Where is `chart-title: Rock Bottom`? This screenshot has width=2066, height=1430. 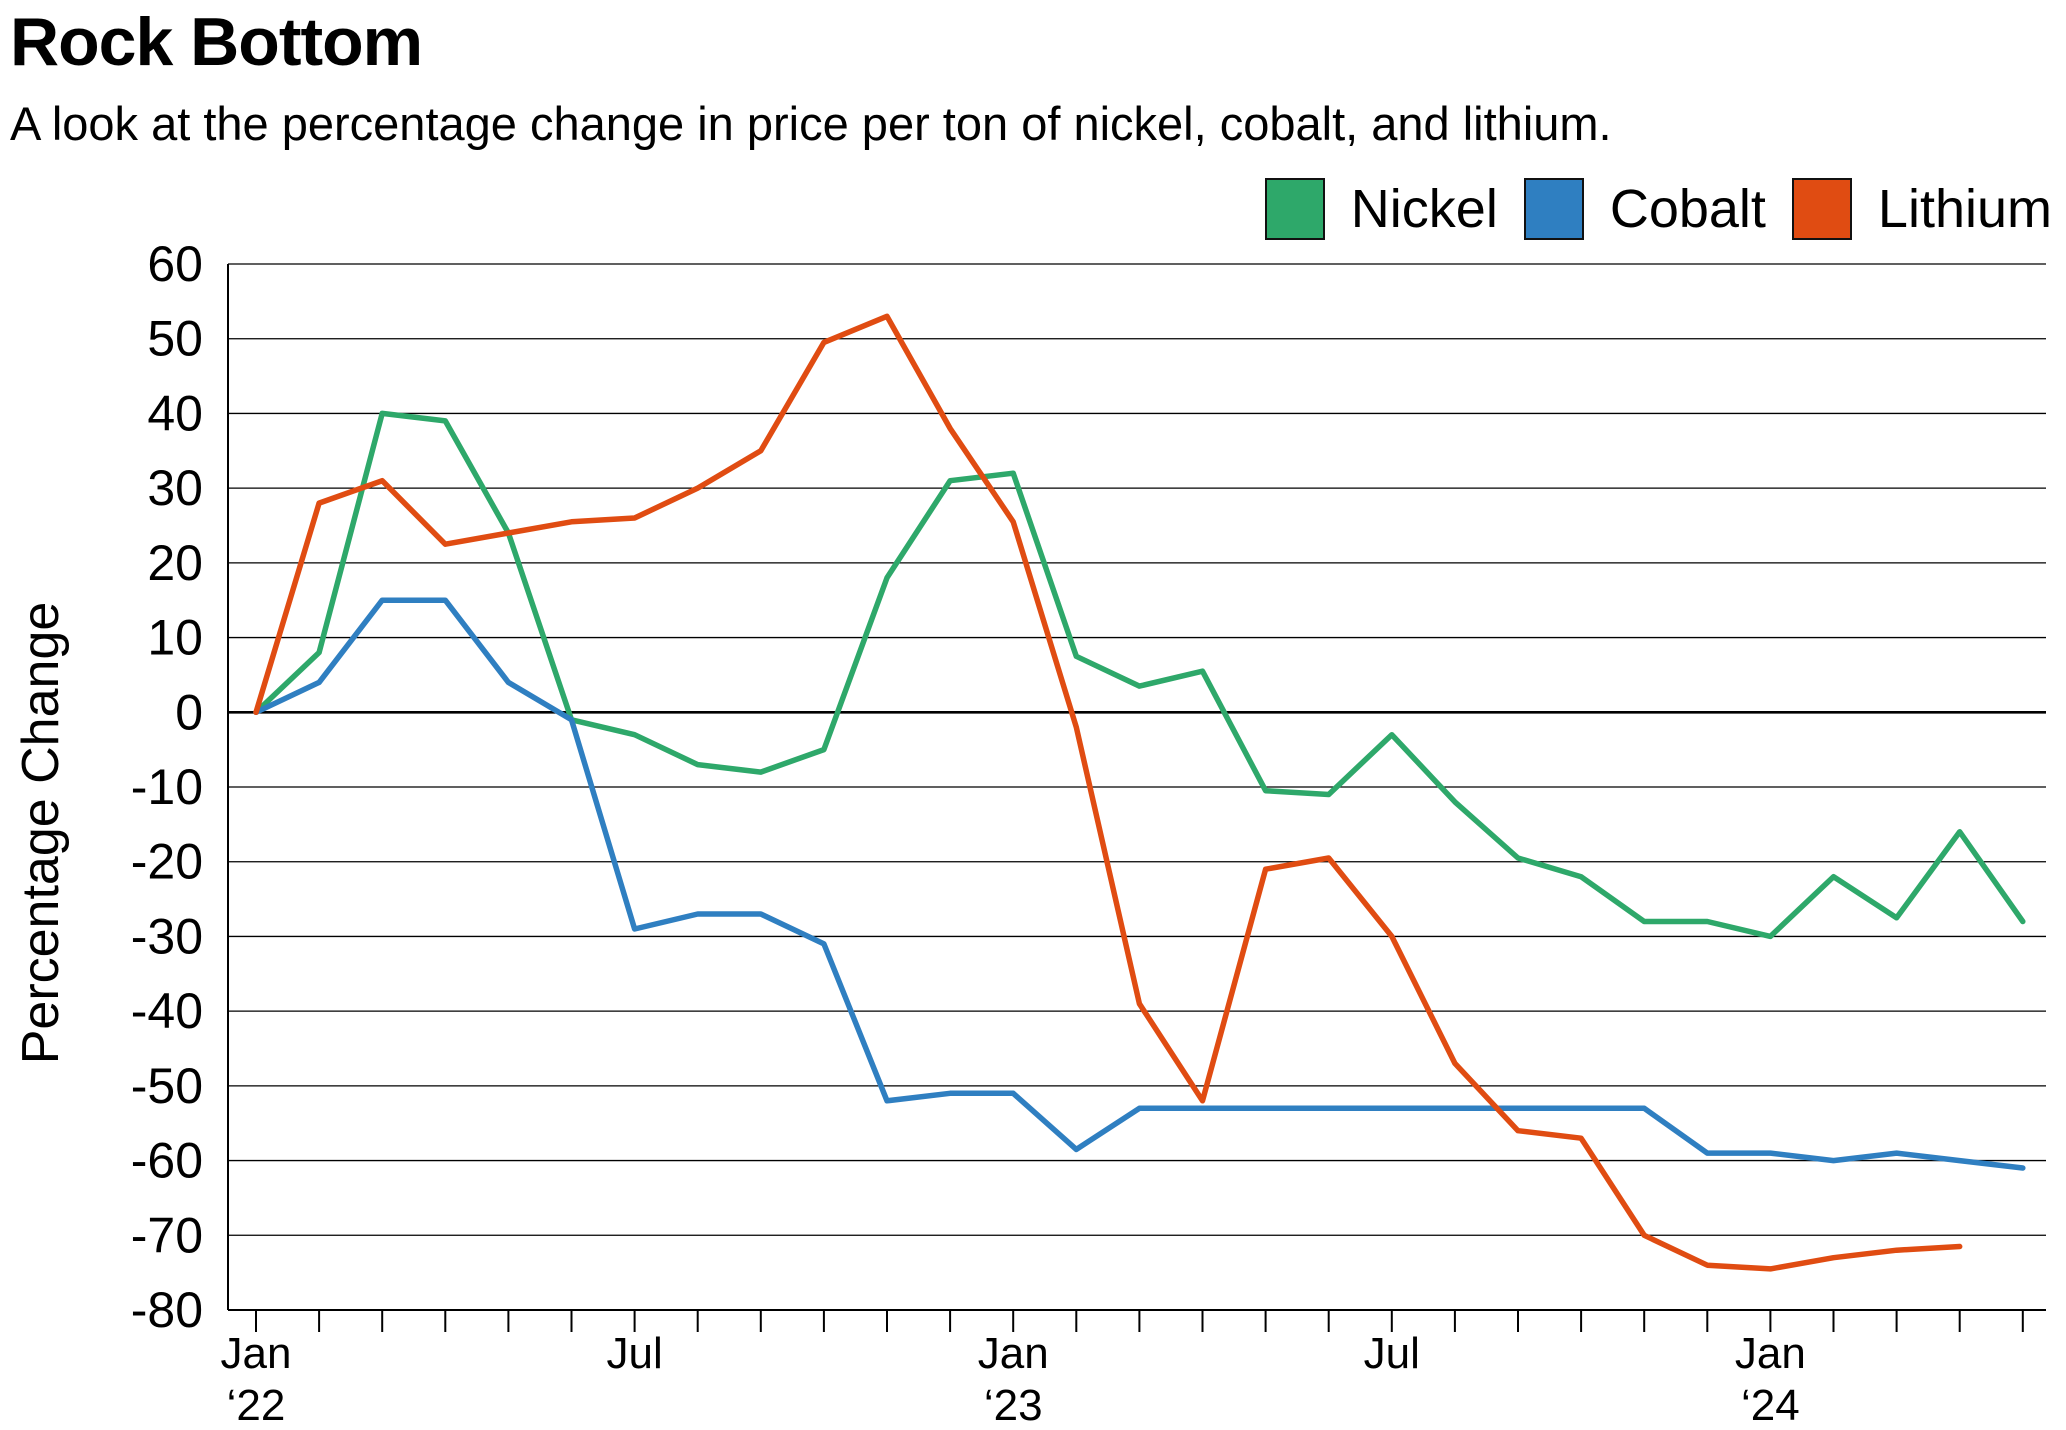
chart-title: Rock Bottom is located at coordinates (216, 42).